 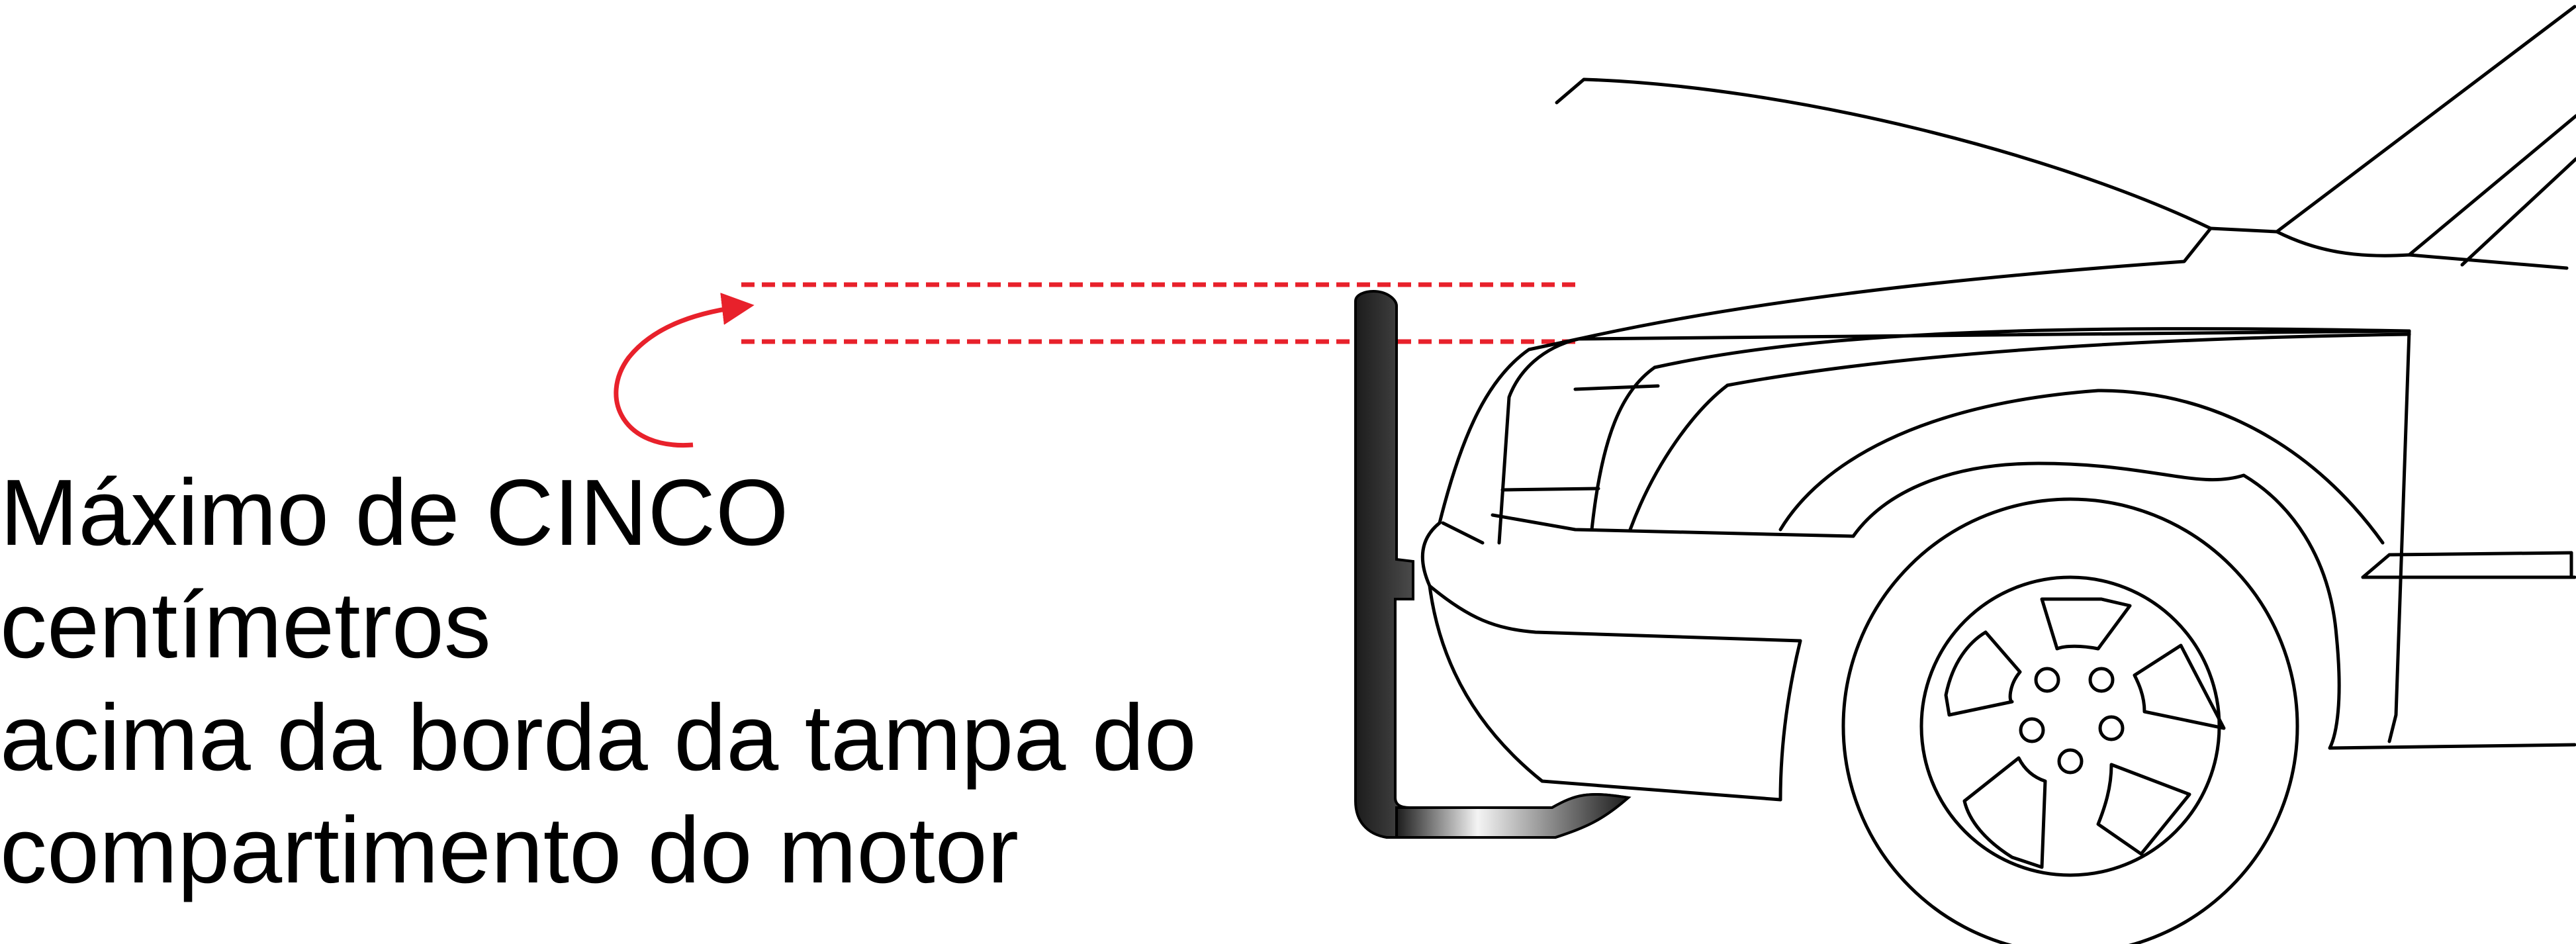 I want to click on prop-vertical-bar, so click(x=1493, y=564).